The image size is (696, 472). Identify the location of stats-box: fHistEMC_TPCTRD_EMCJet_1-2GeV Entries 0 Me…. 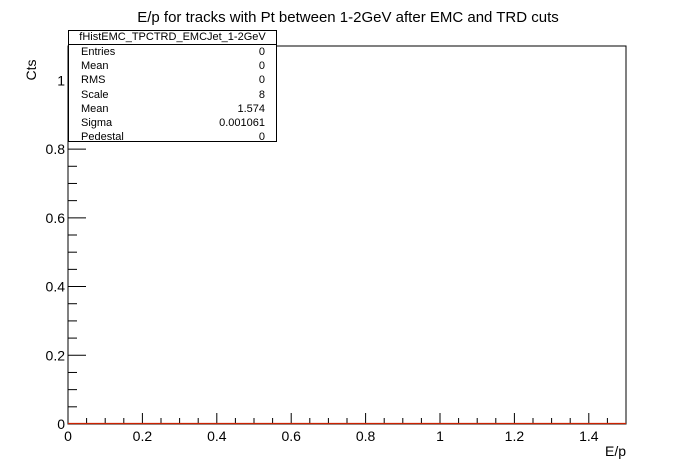
(172, 87).